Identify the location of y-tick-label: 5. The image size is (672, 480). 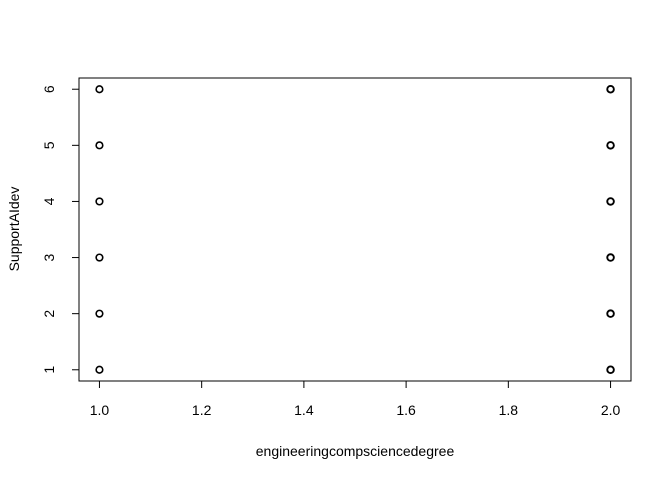
(49, 145).